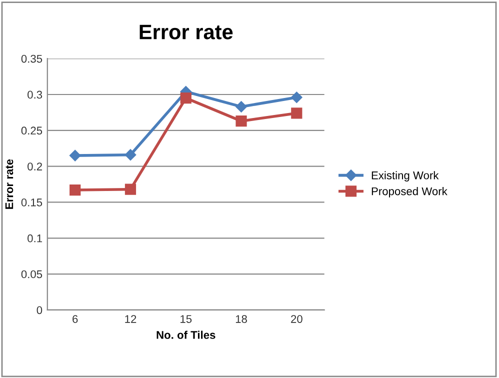 This screenshot has width=499, height=378. What do you see at coordinates (130, 319) in the screenshot?
I see `x-tick-label: 12` at bounding box center [130, 319].